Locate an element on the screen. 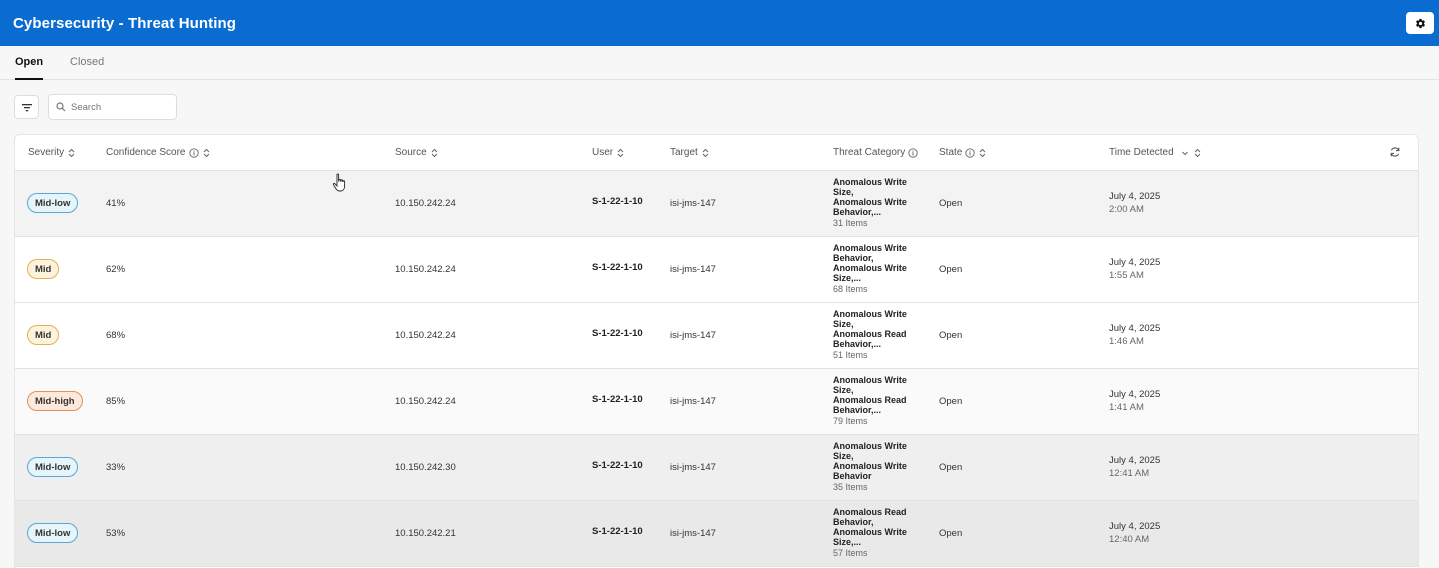 This screenshot has height=568, width=1439. col-confidence: Confidence Score is located at coordinates (158, 152).